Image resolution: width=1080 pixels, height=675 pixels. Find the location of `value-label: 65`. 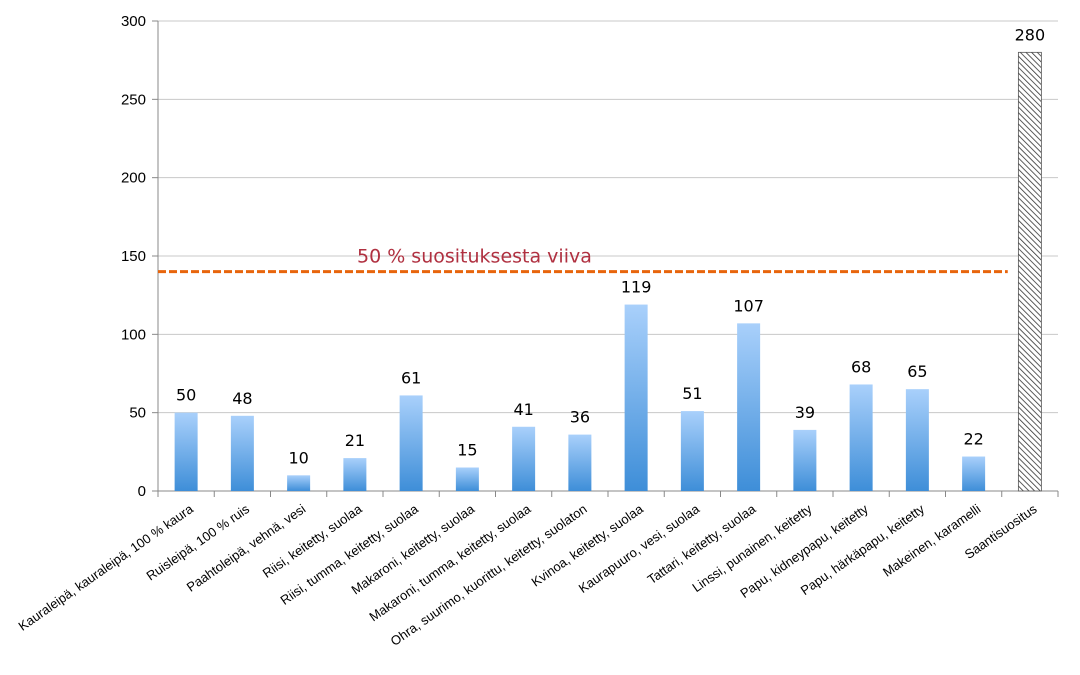

value-label: 65 is located at coordinates (917, 371).